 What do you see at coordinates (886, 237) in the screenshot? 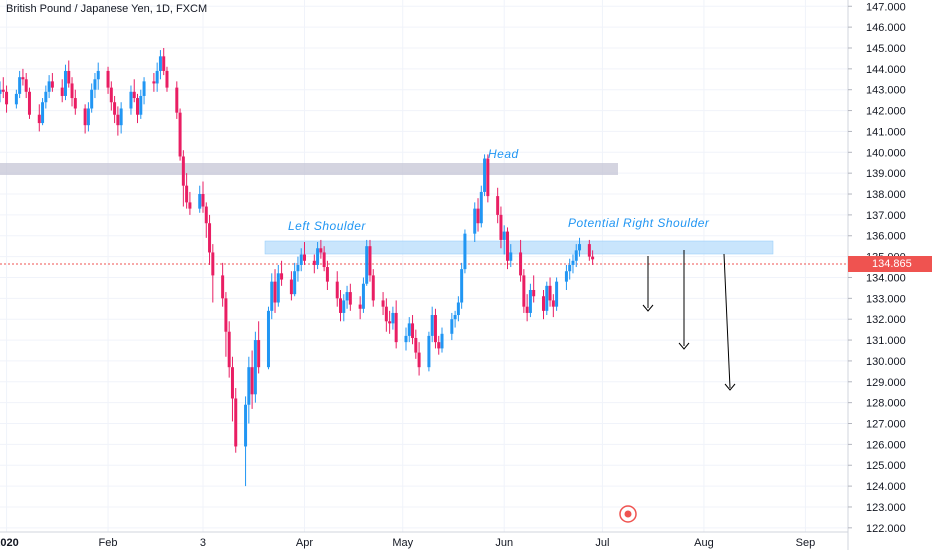
I see `y-tick-label: 136.000` at bounding box center [886, 237].